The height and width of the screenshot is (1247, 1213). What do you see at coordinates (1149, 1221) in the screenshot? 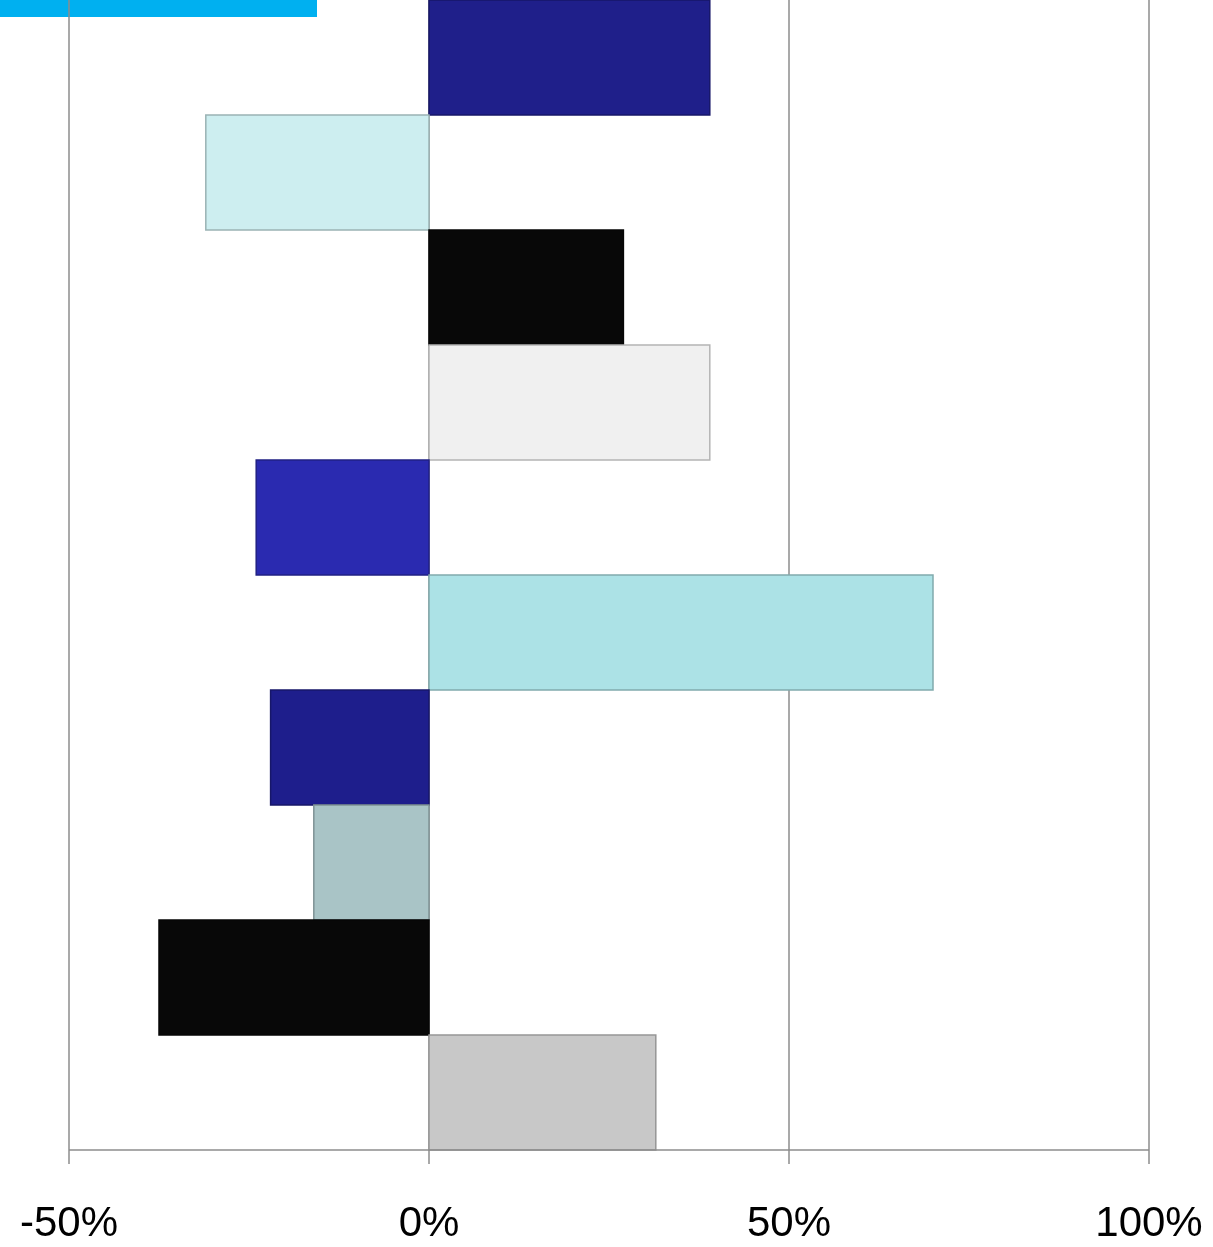
I see `x-tick-label: 100%` at bounding box center [1149, 1221].